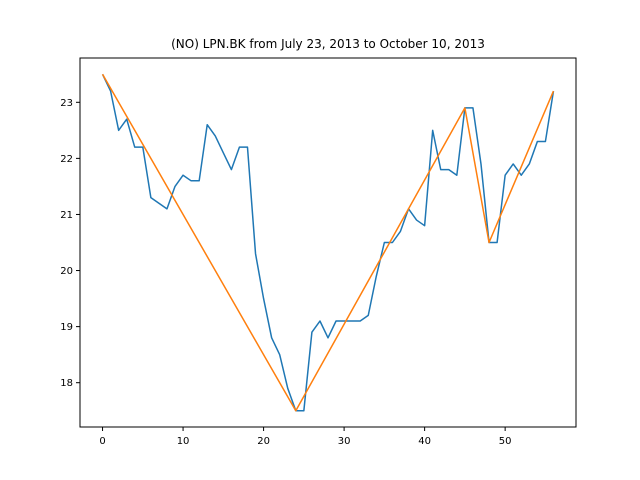 Image resolution: width=640 pixels, height=480 pixels. I want to click on y-tick-label: 20, so click(66, 271).